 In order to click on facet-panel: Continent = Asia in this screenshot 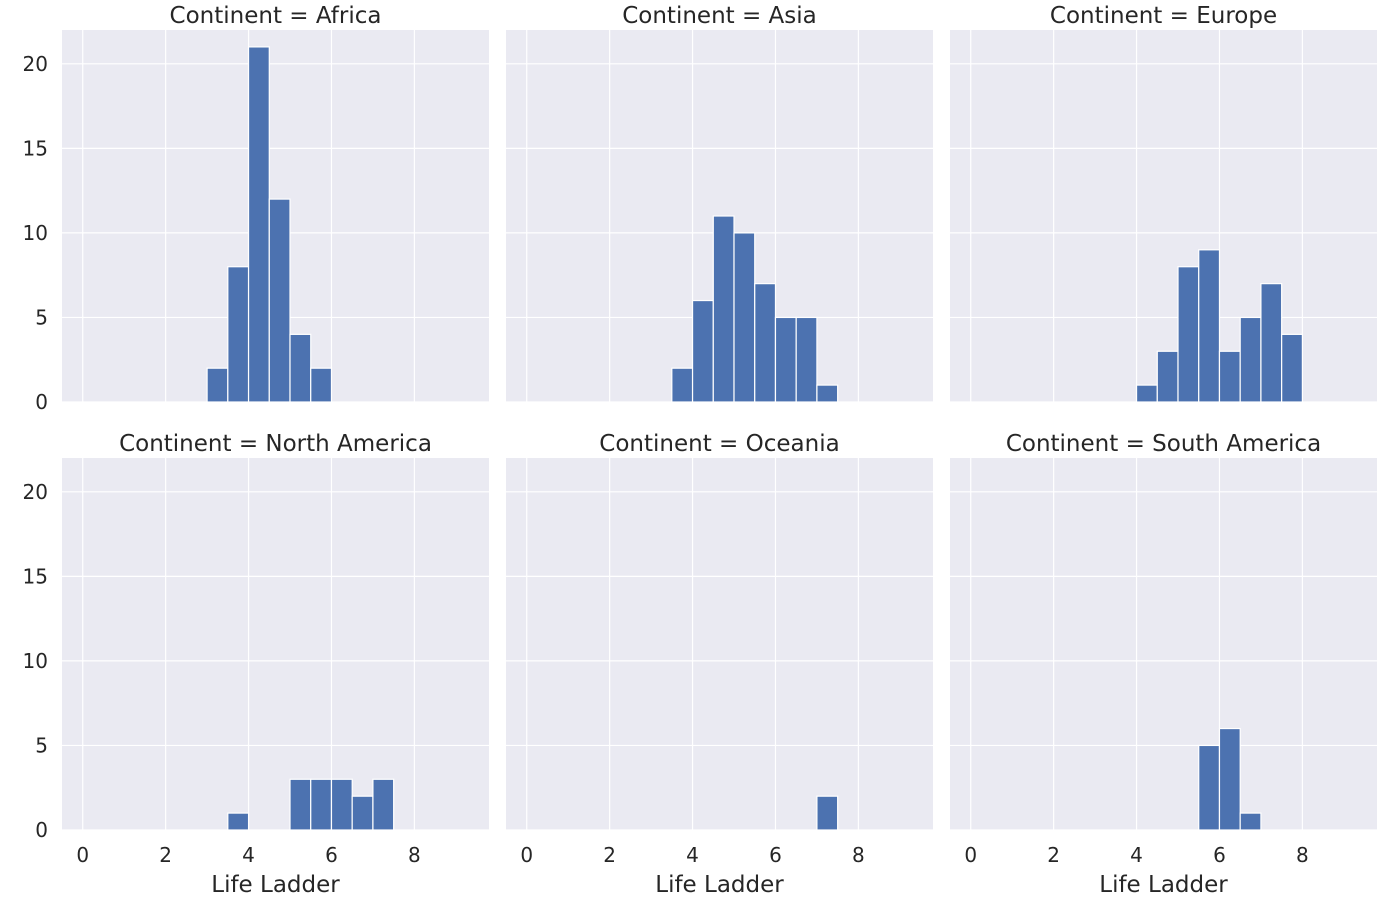, I will do `click(719, 203)`.